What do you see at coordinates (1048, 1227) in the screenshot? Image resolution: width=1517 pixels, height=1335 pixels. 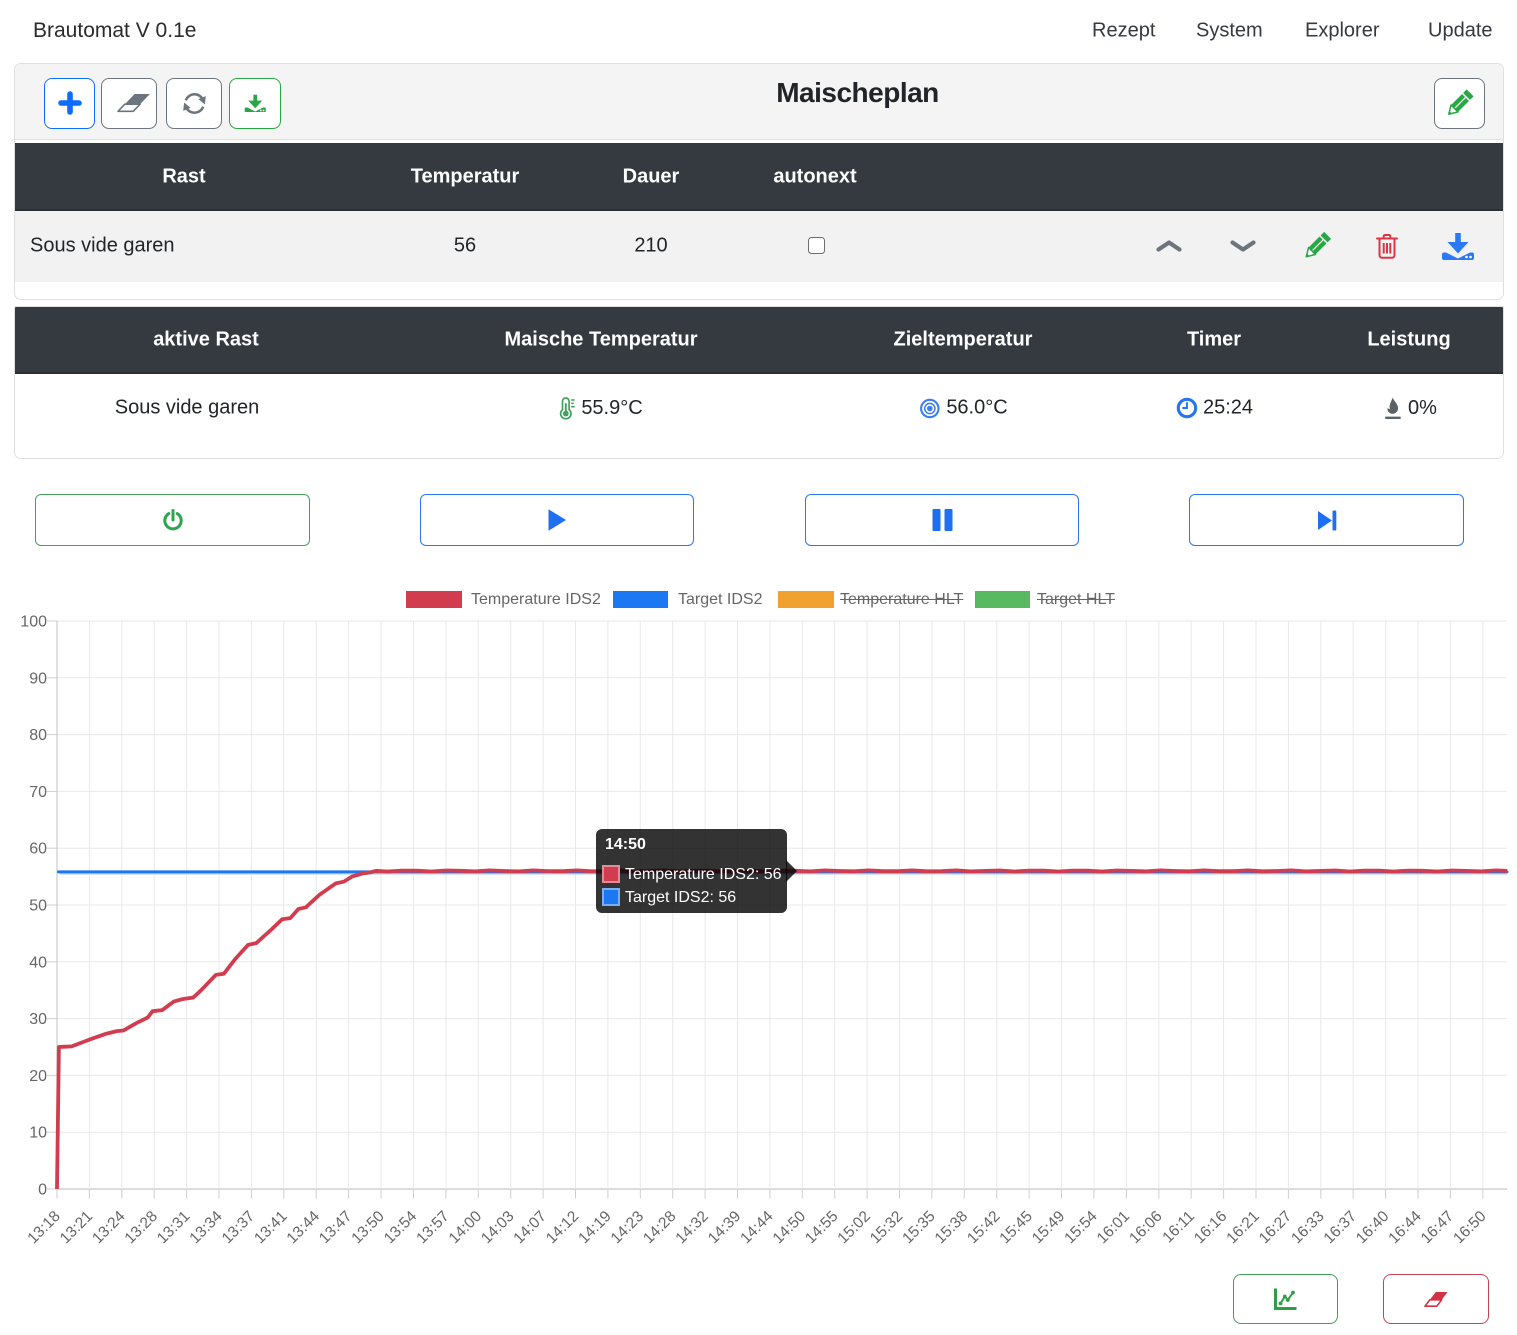 I see `svg-text: 15:49` at bounding box center [1048, 1227].